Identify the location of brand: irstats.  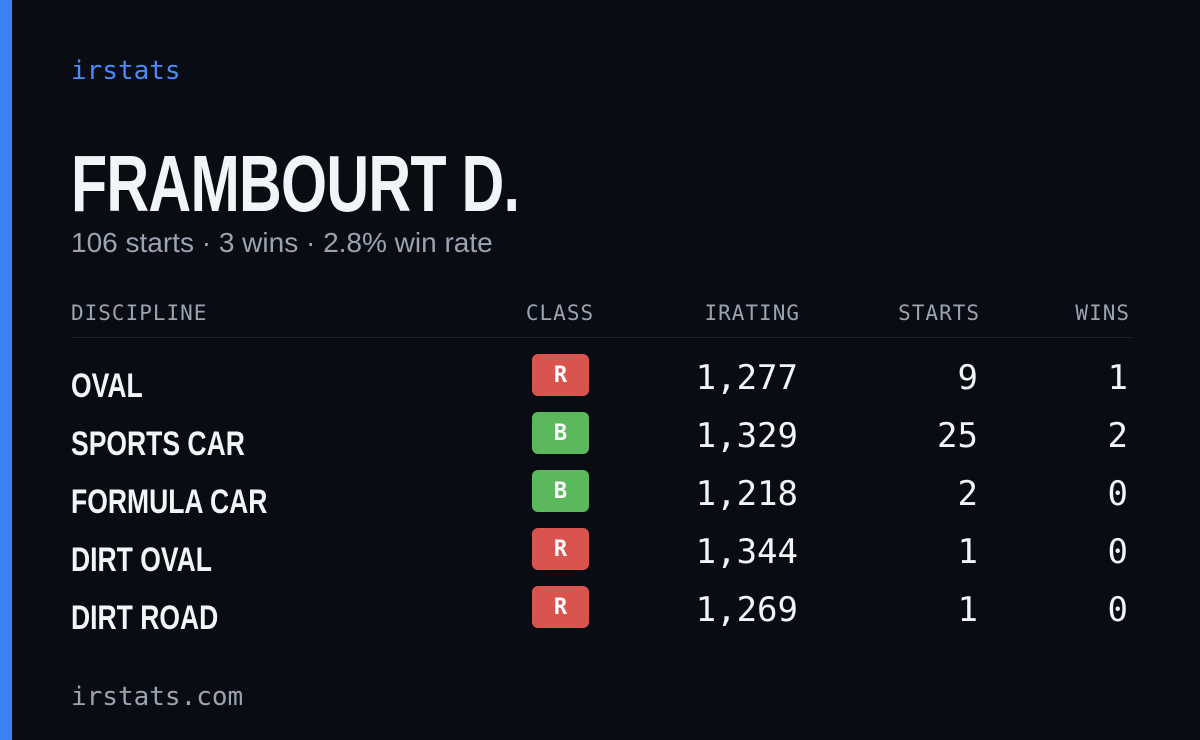
(126, 71).